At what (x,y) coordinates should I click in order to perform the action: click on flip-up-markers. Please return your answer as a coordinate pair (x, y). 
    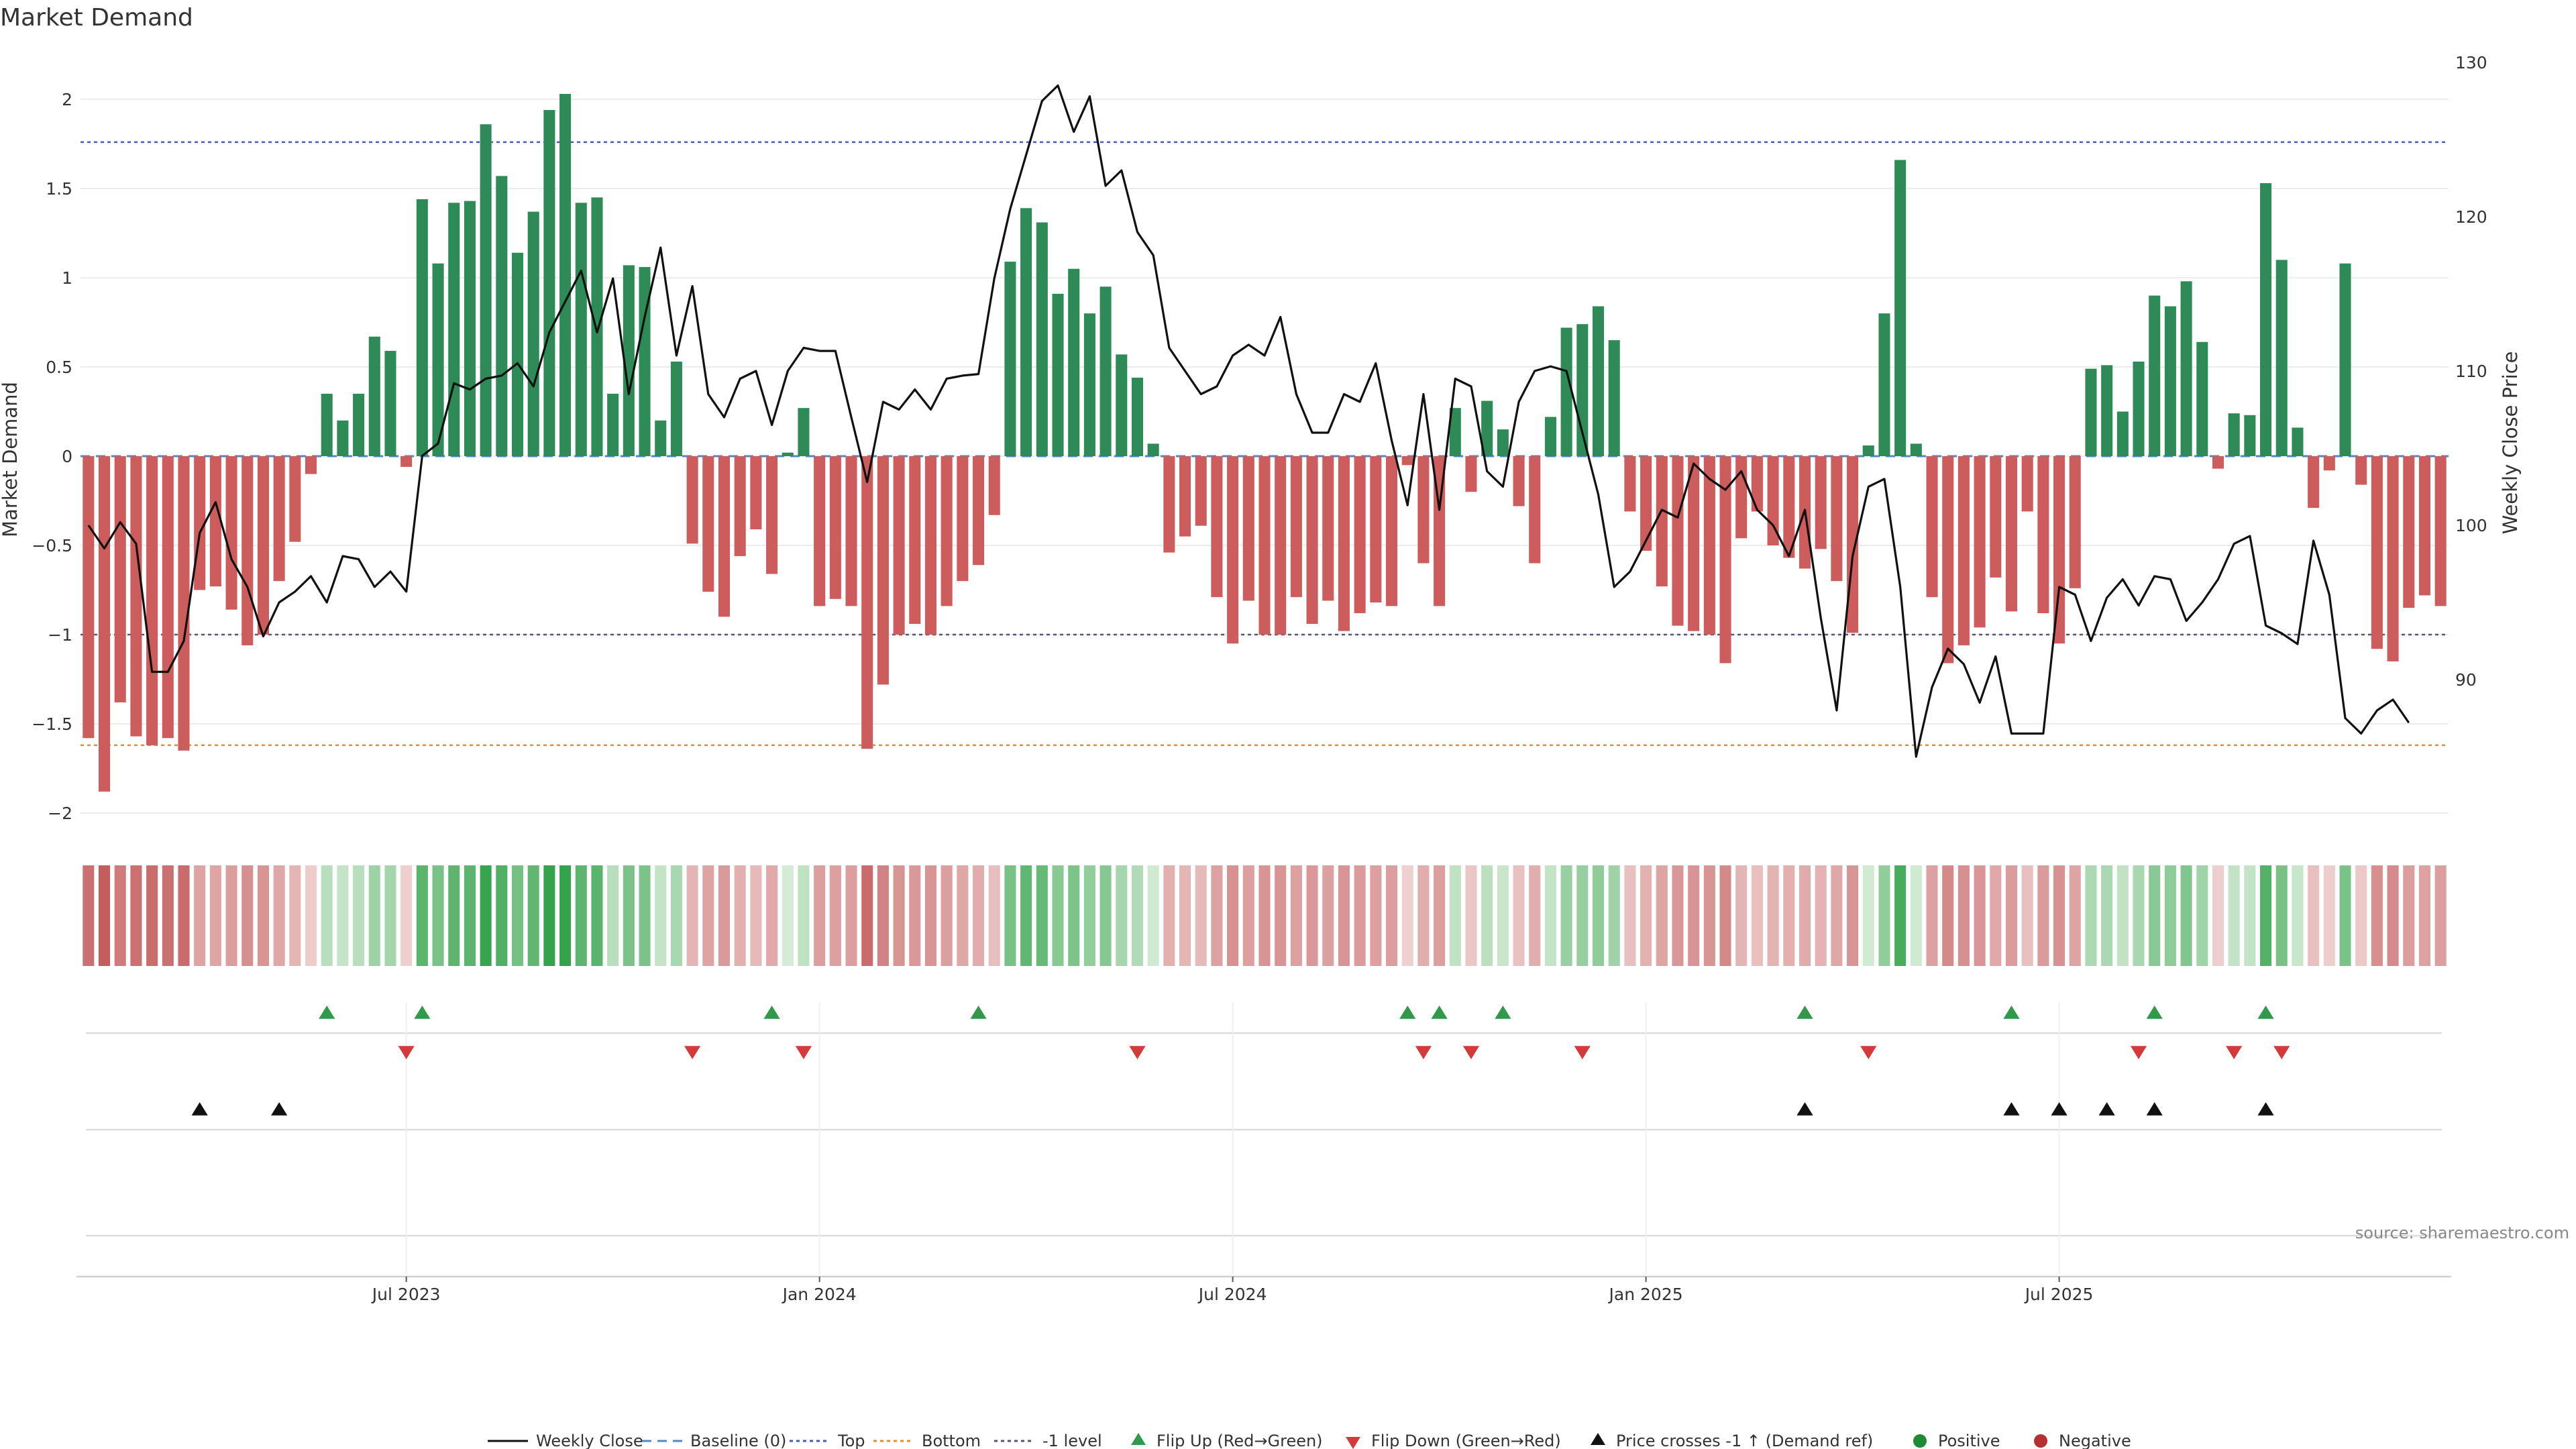
    Looking at the image, I should click on (1296, 1012).